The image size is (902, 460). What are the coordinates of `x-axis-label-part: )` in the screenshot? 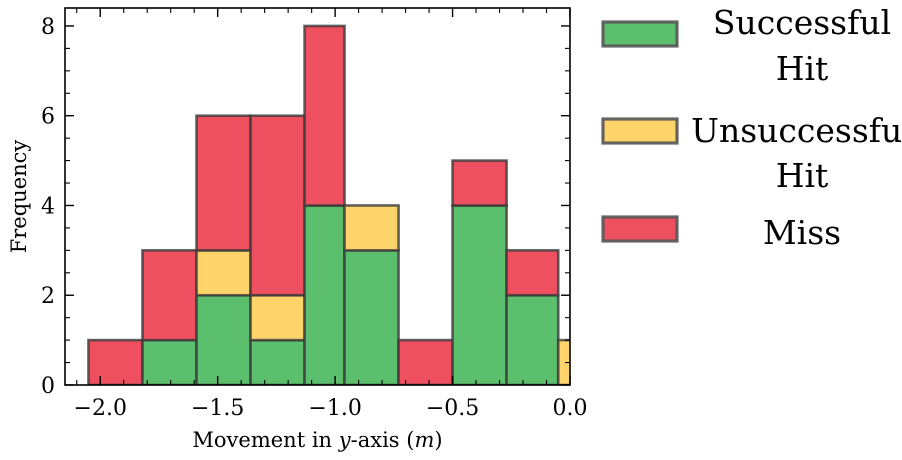 It's located at (438, 440).